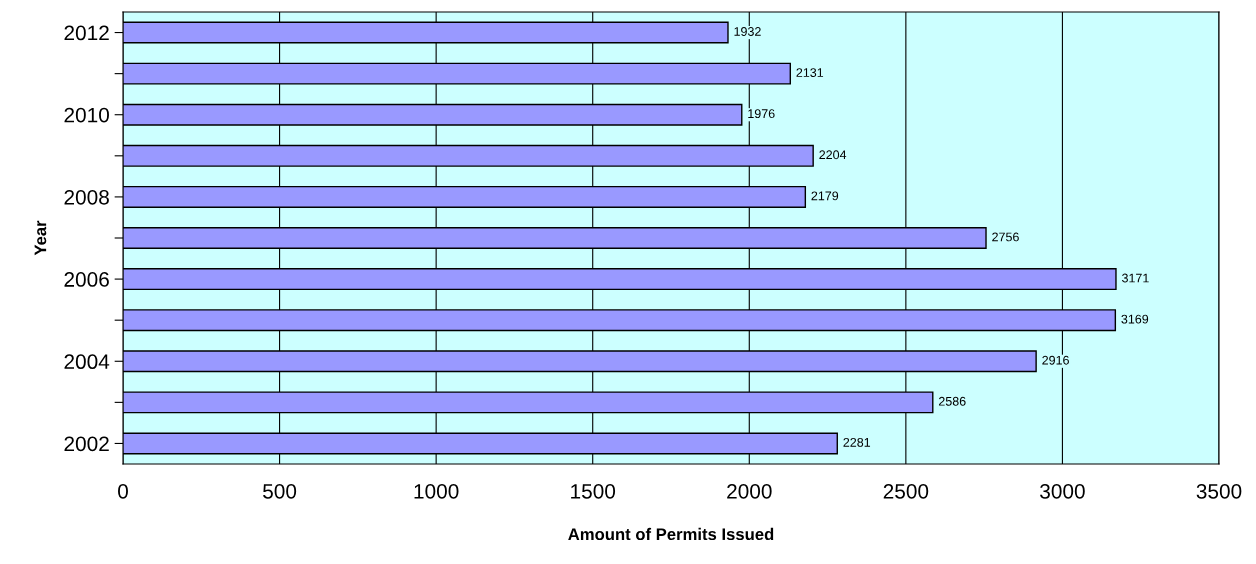  I want to click on x-tick-label: 500, so click(280, 491).